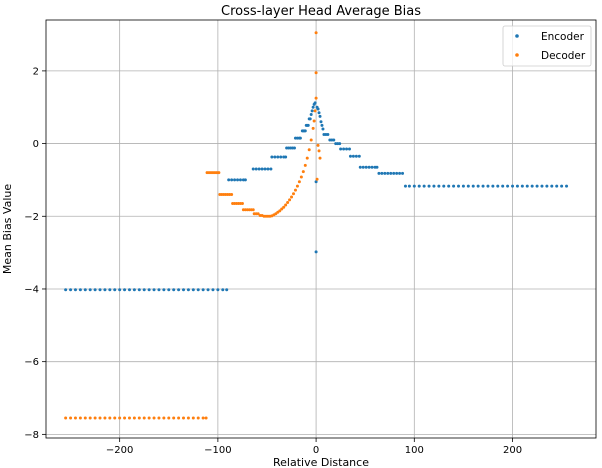  What do you see at coordinates (31, 217) in the screenshot?
I see `y-tick-label: −2` at bounding box center [31, 217].